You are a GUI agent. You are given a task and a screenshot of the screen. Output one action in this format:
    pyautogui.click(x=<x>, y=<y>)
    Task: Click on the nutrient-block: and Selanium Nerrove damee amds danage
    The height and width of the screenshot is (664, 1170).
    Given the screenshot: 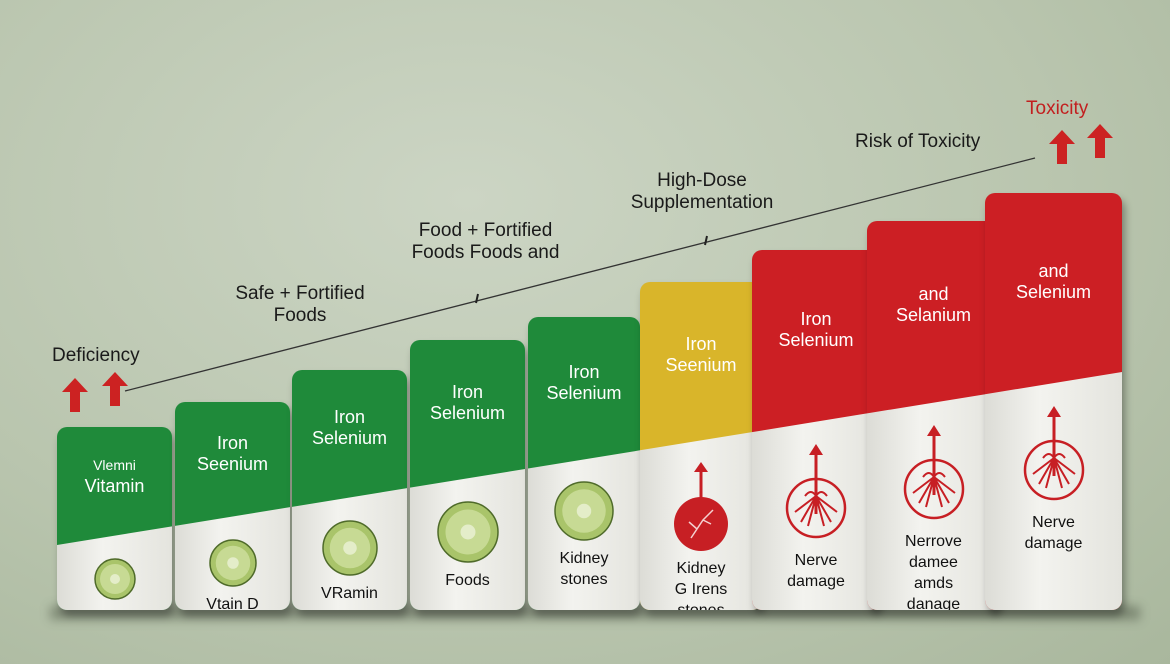 What is the action you would take?
    pyautogui.click(x=933, y=415)
    